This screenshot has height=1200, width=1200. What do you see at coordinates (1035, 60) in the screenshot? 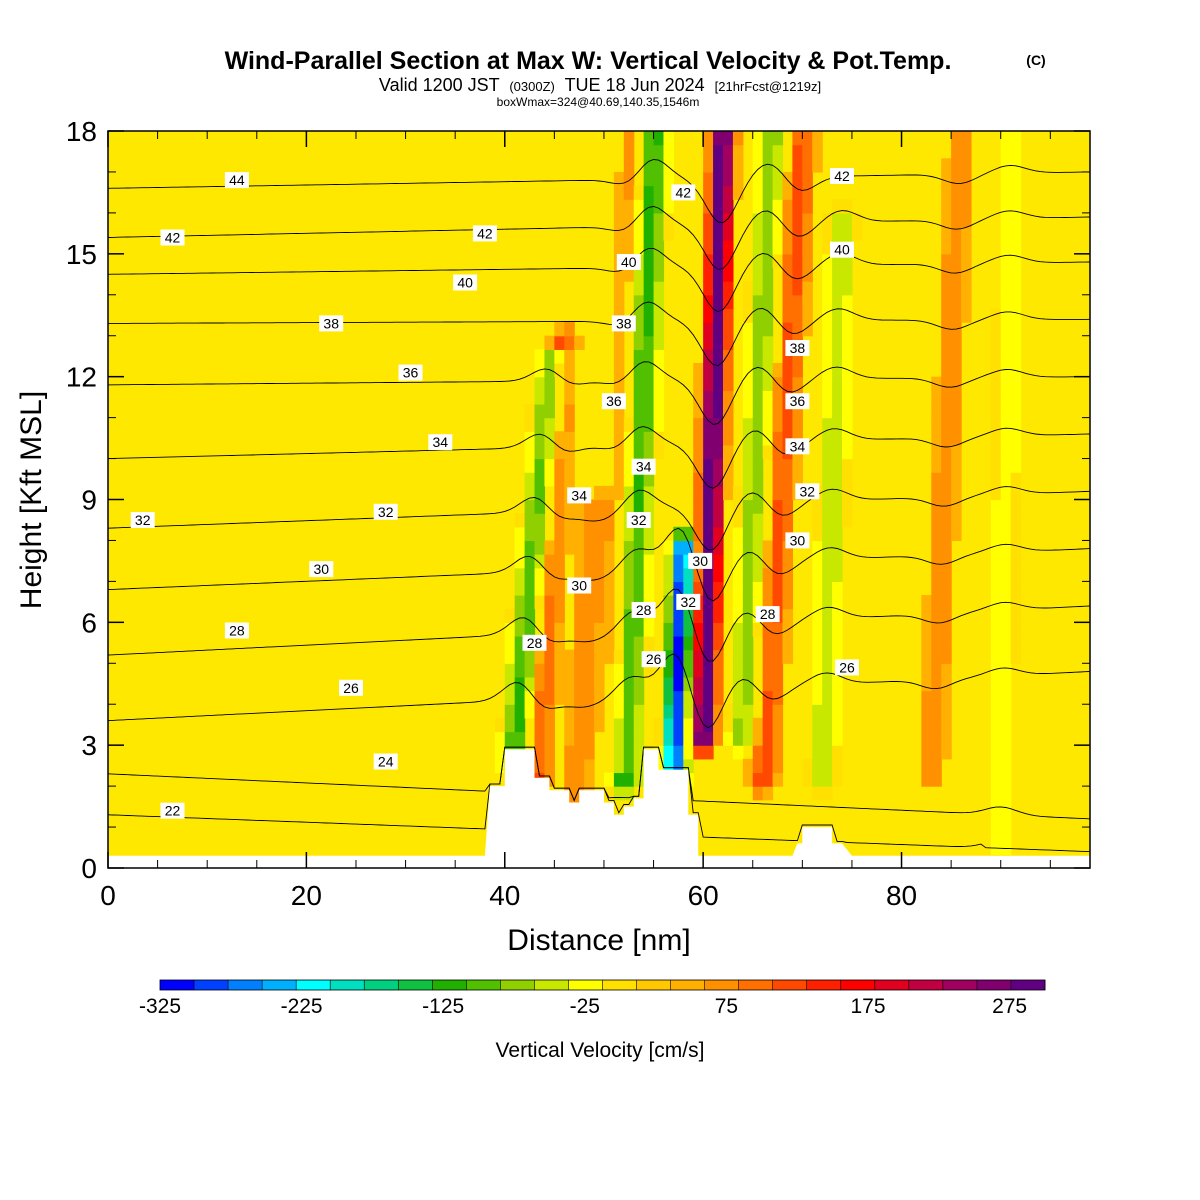
I see `copyright-mark: (C)` at bounding box center [1035, 60].